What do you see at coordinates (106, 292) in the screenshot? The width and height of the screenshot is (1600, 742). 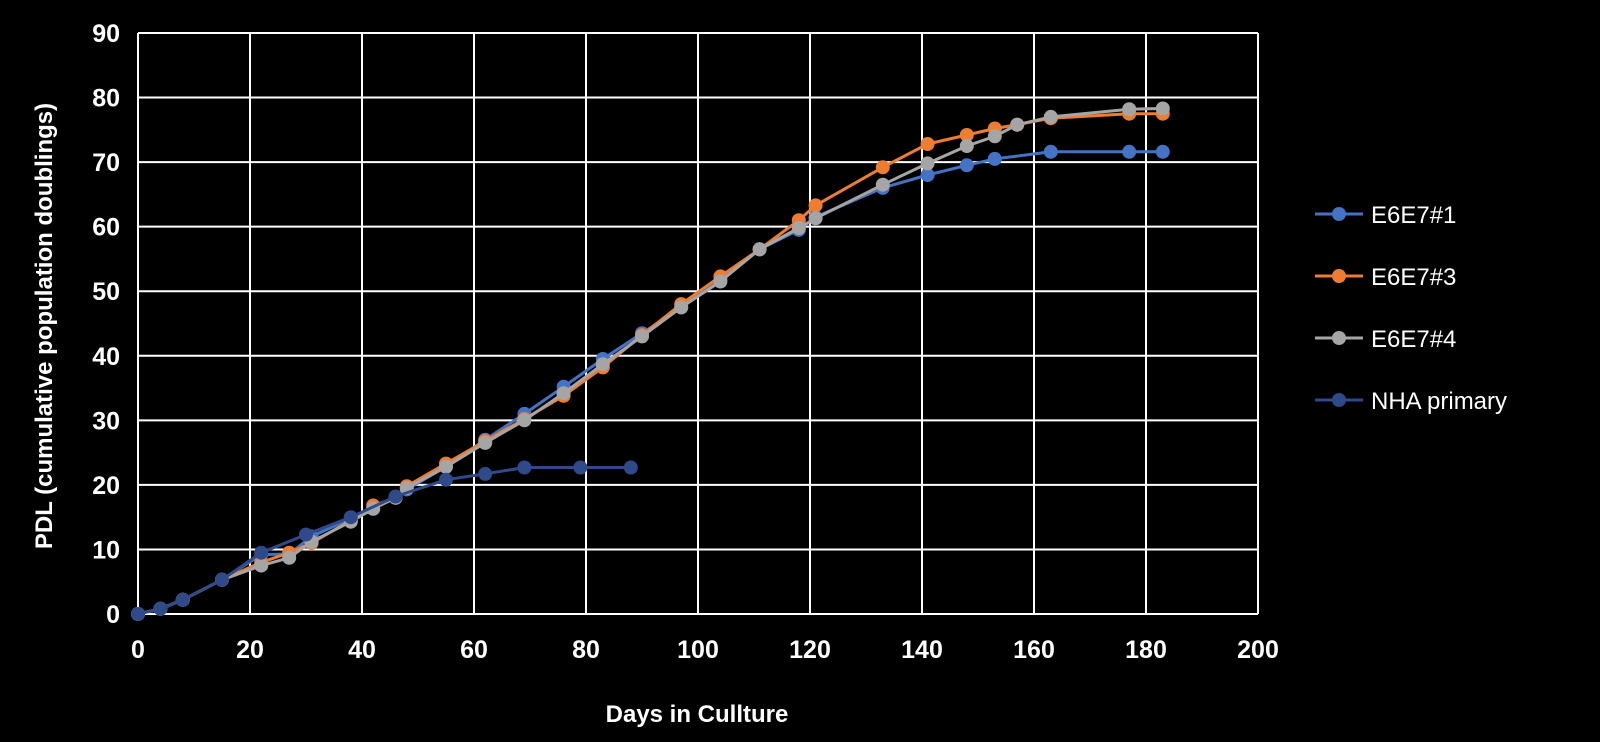 I see `y-tick-label: 50` at bounding box center [106, 292].